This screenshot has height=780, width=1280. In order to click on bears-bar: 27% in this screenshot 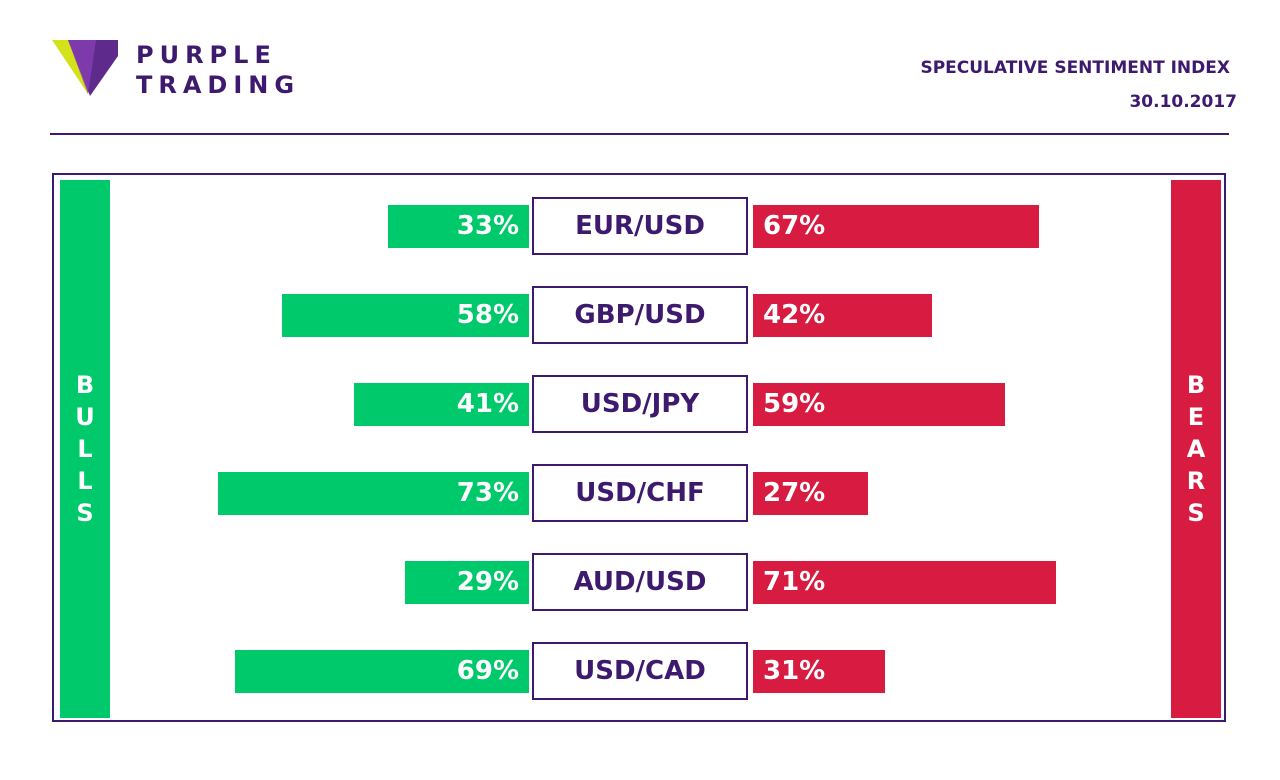, I will do `click(810, 493)`.